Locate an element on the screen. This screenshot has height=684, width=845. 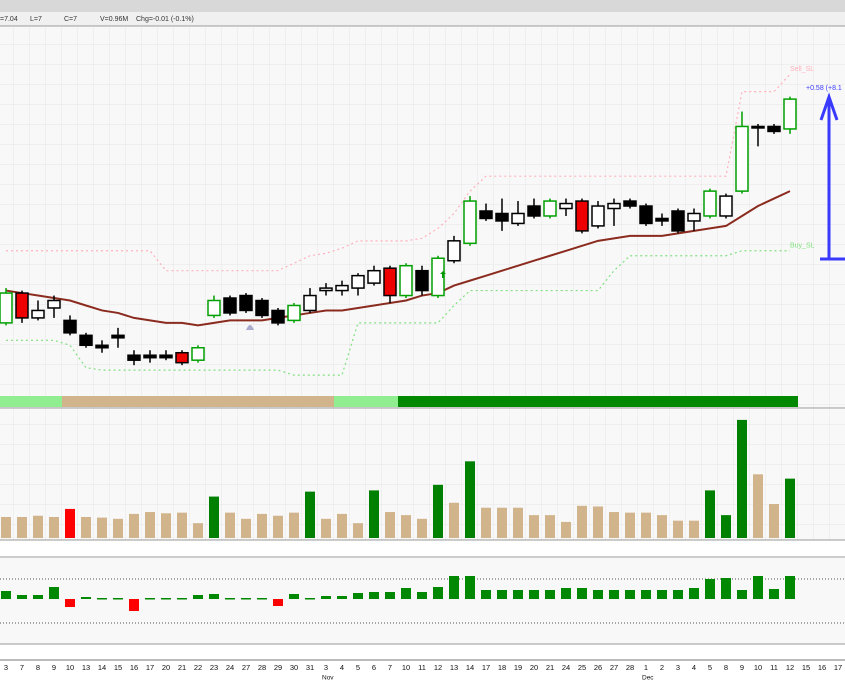
x-tick-label: 21 is located at coordinates (550, 667).